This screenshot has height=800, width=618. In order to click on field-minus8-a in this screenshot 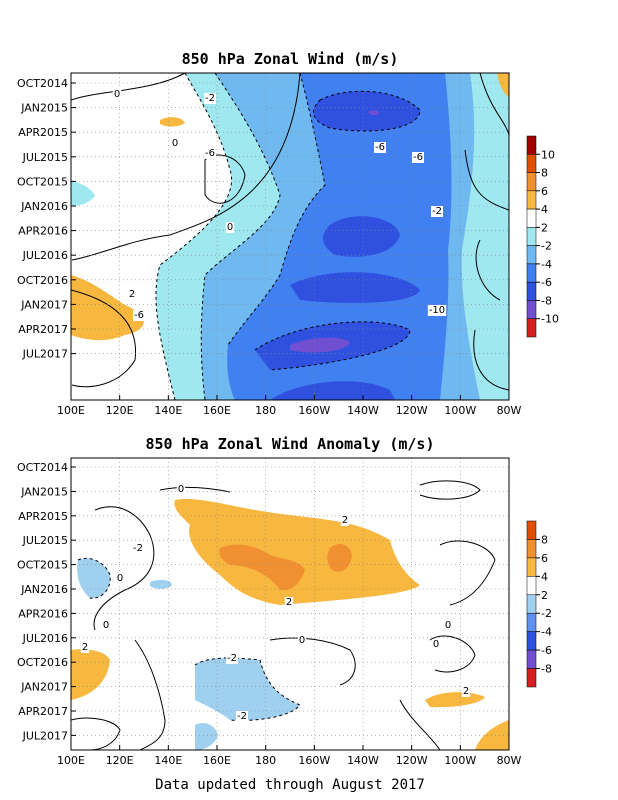, I will do `click(366, 111)`.